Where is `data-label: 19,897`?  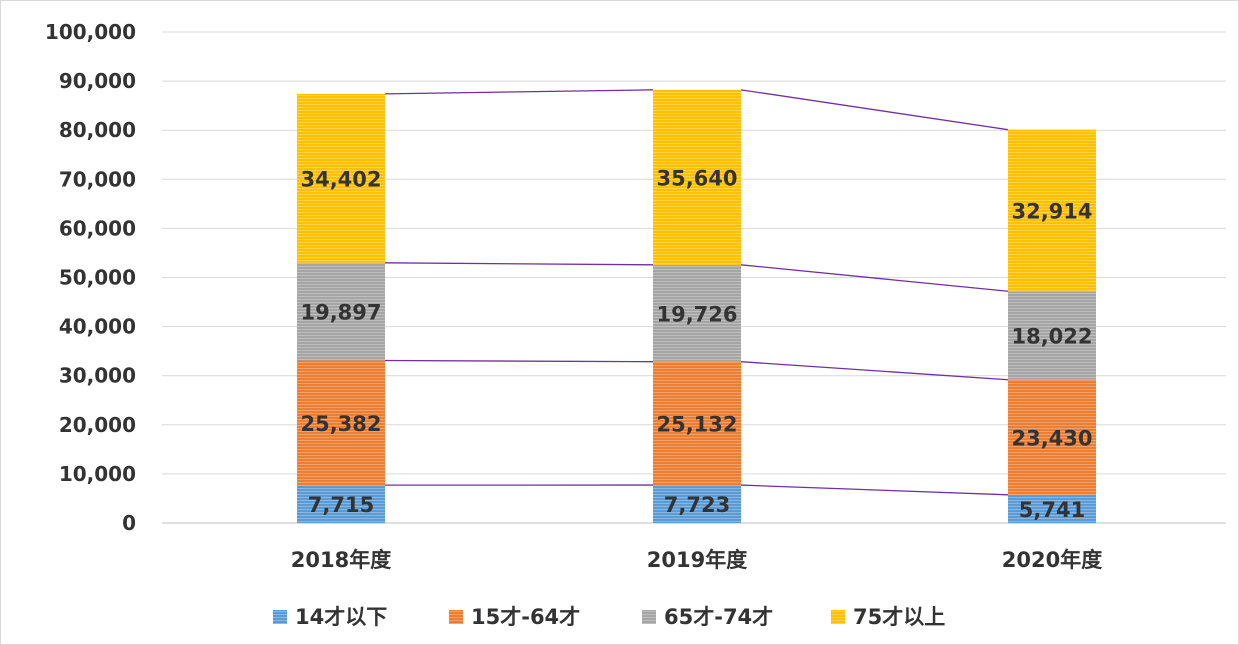
data-label: 19,897 is located at coordinates (340, 313).